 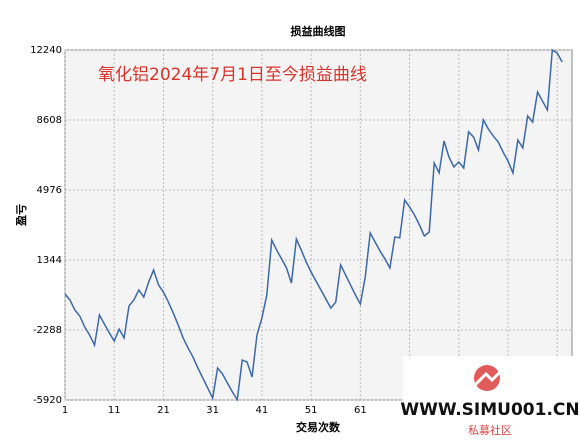 What do you see at coordinates (360, 410) in the screenshot?
I see `x-tick-label: 61` at bounding box center [360, 410].